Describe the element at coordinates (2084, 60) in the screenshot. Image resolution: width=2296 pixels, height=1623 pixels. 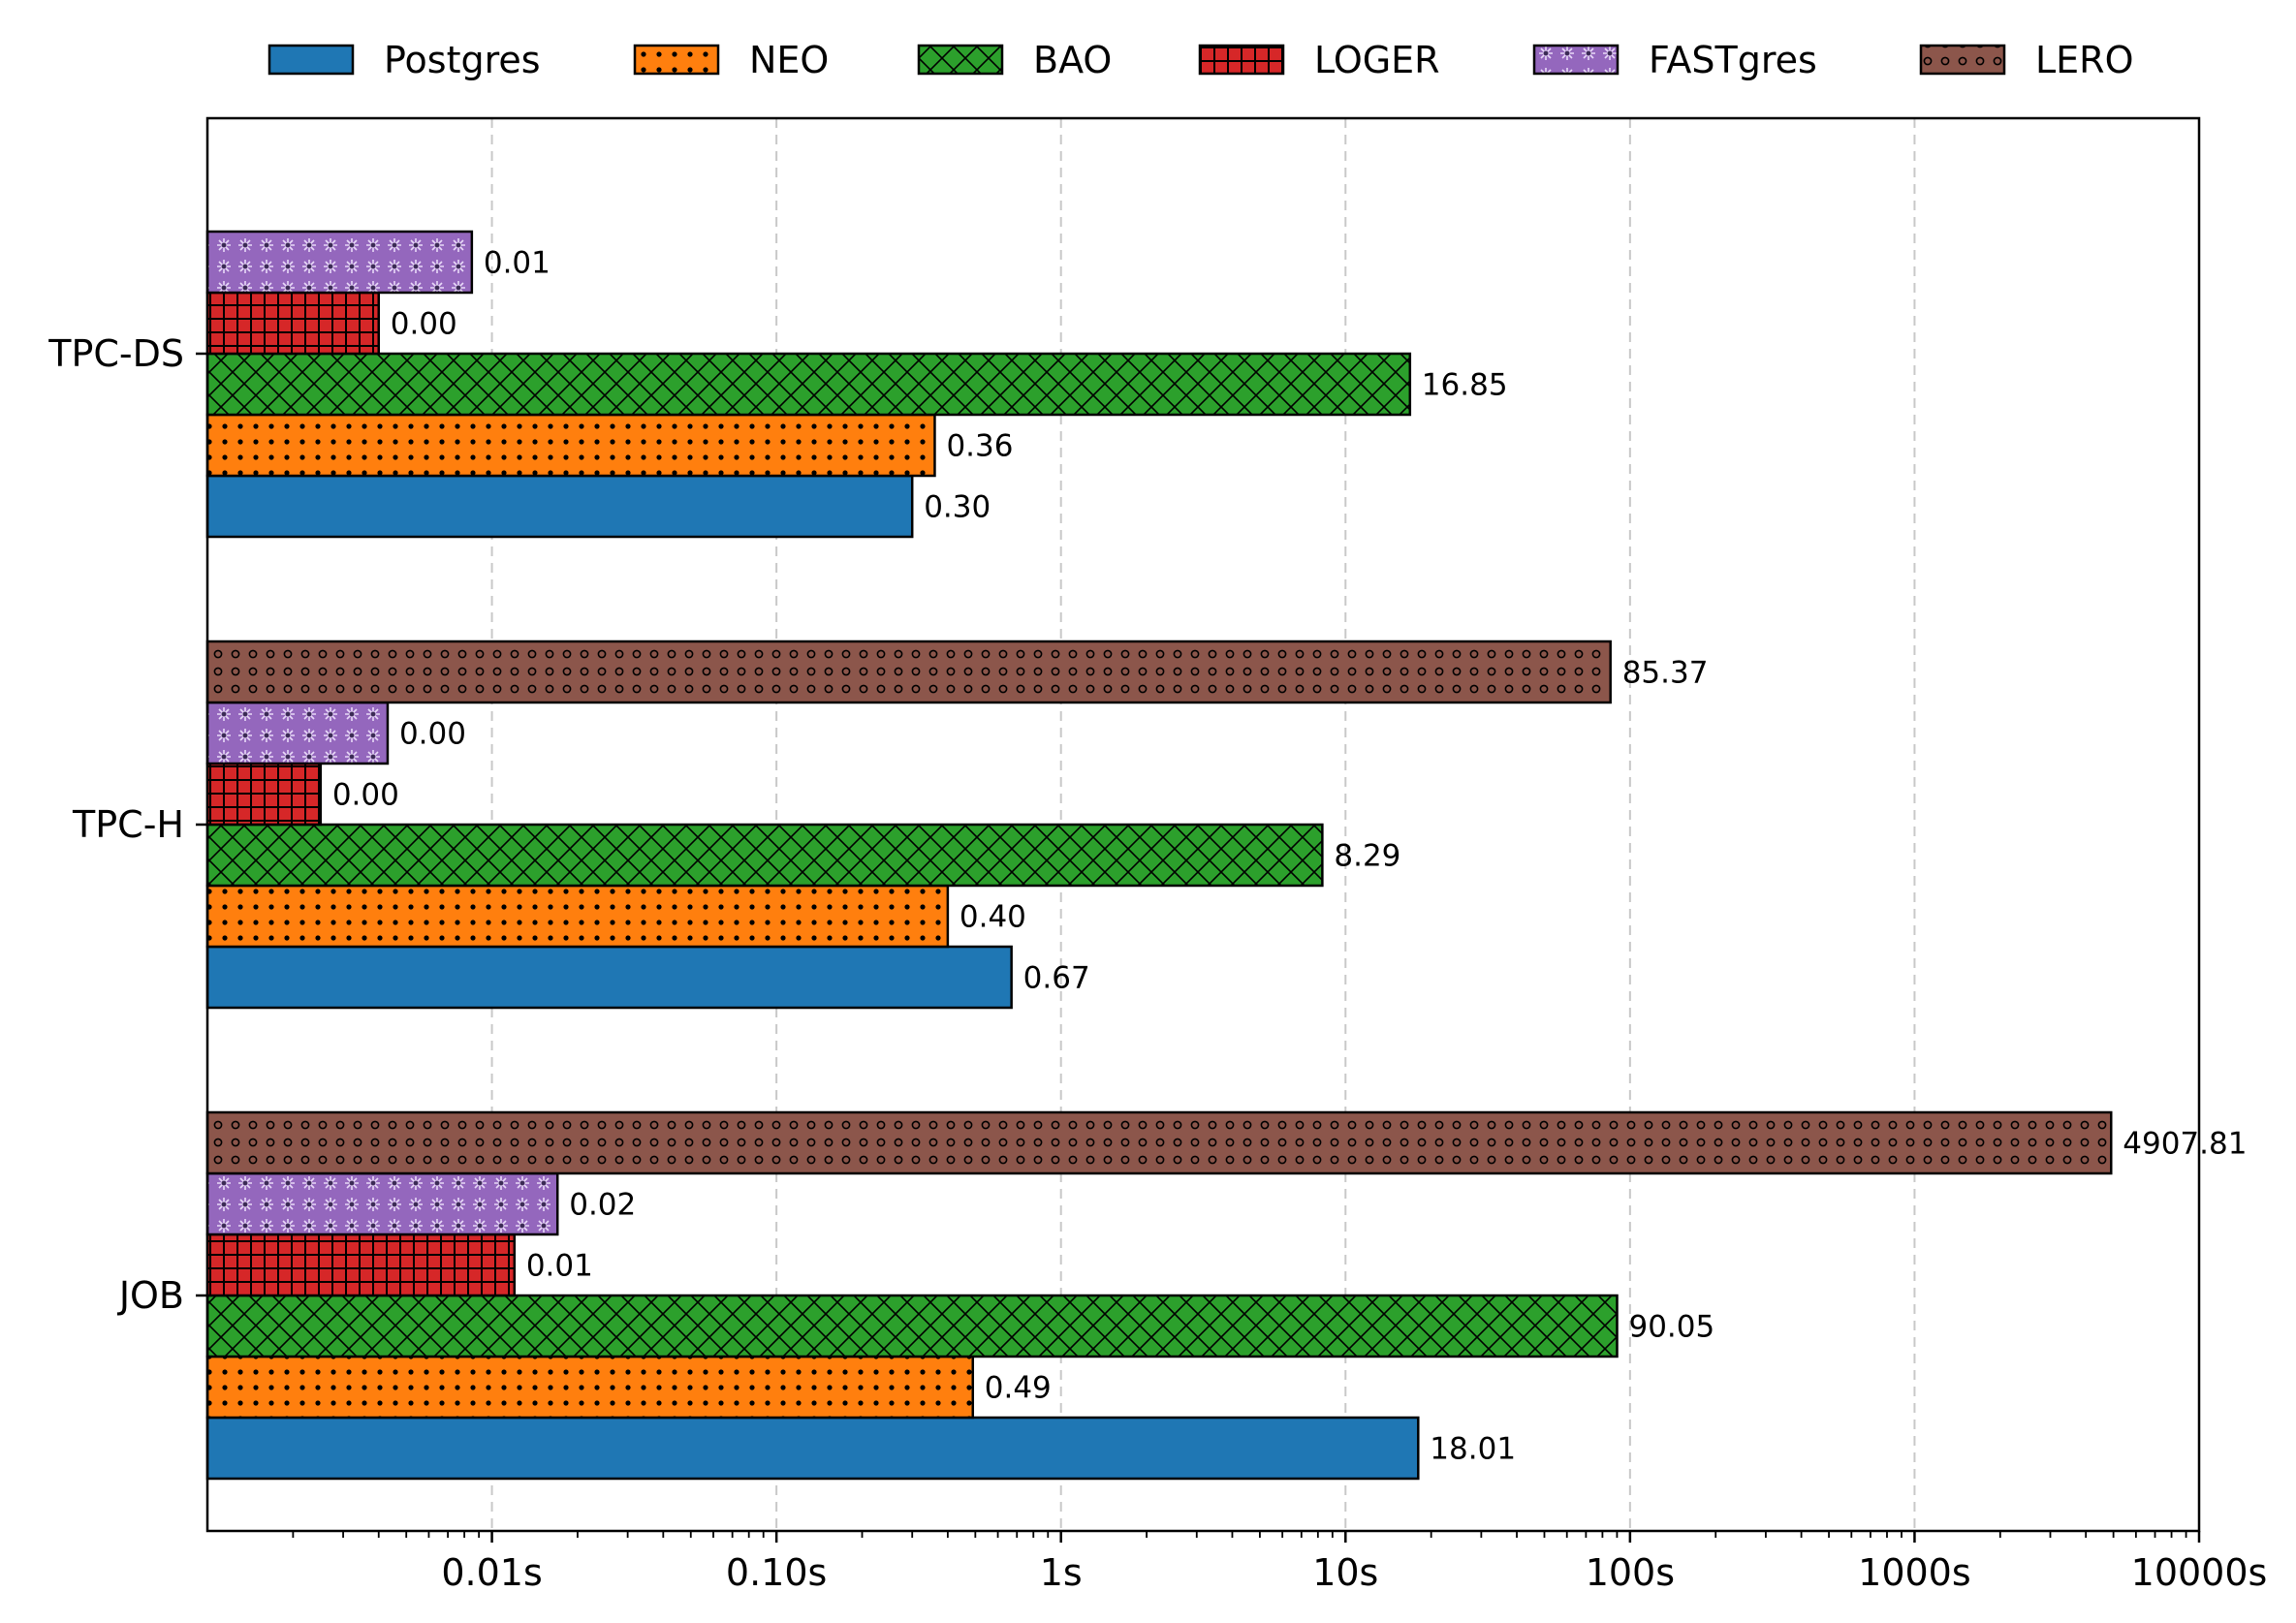
I see `legend-label: LERO` at that location.